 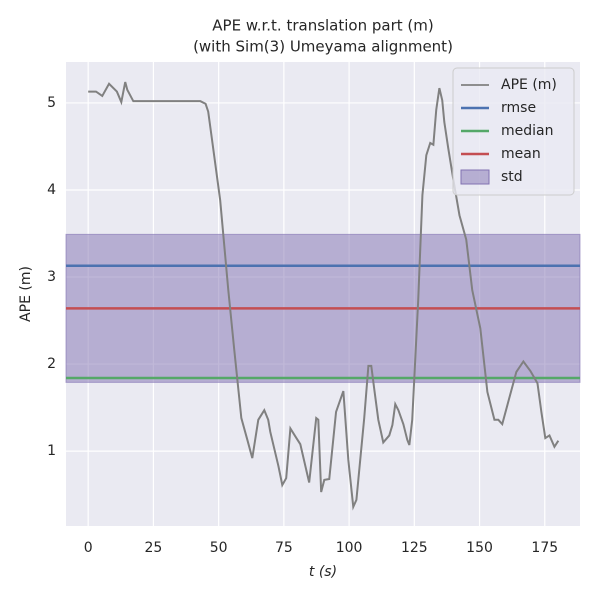 I want to click on y-tick-label: 5, so click(x=51, y=103).